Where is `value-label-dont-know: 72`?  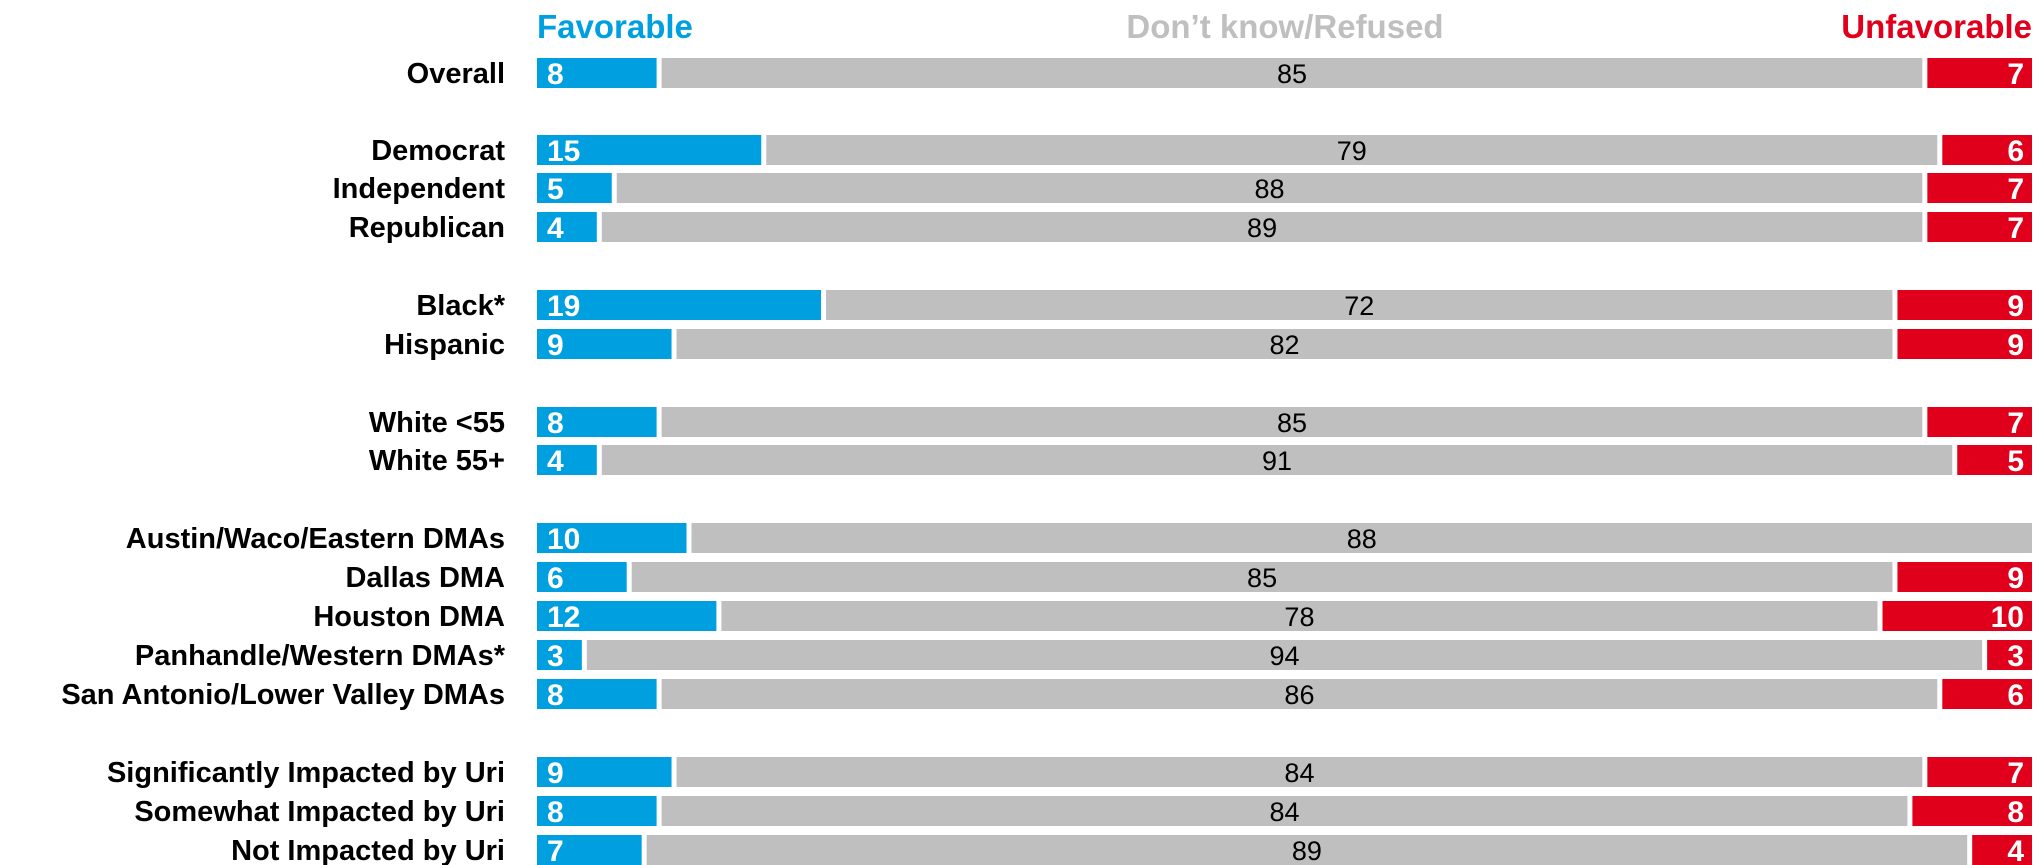 value-label-dont-know: 72 is located at coordinates (1359, 306).